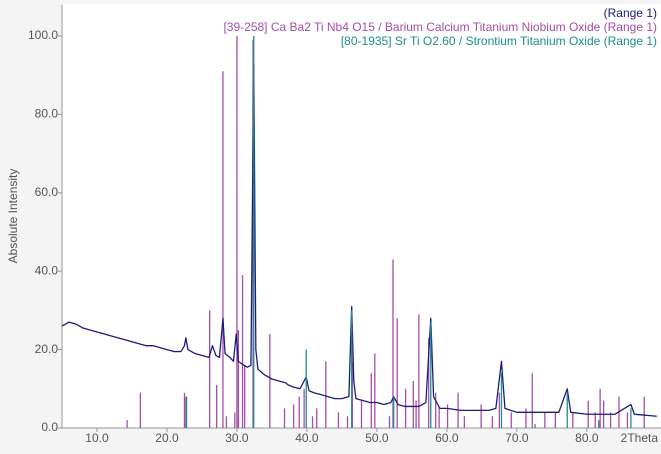 This screenshot has height=454, width=661. What do you see at coordinates (447, 438) in the screenshot?
I see `x-tick-label: 60.0` at bounding box center [447, 438].